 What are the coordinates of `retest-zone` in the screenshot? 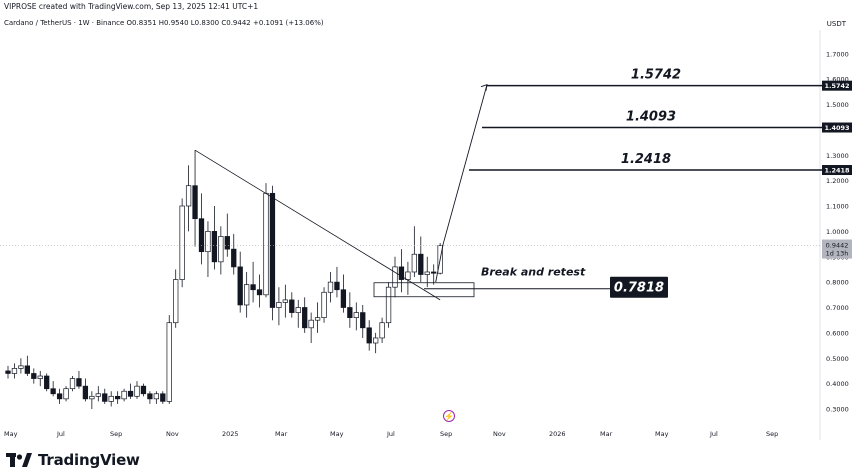 It's located at (424, 290).